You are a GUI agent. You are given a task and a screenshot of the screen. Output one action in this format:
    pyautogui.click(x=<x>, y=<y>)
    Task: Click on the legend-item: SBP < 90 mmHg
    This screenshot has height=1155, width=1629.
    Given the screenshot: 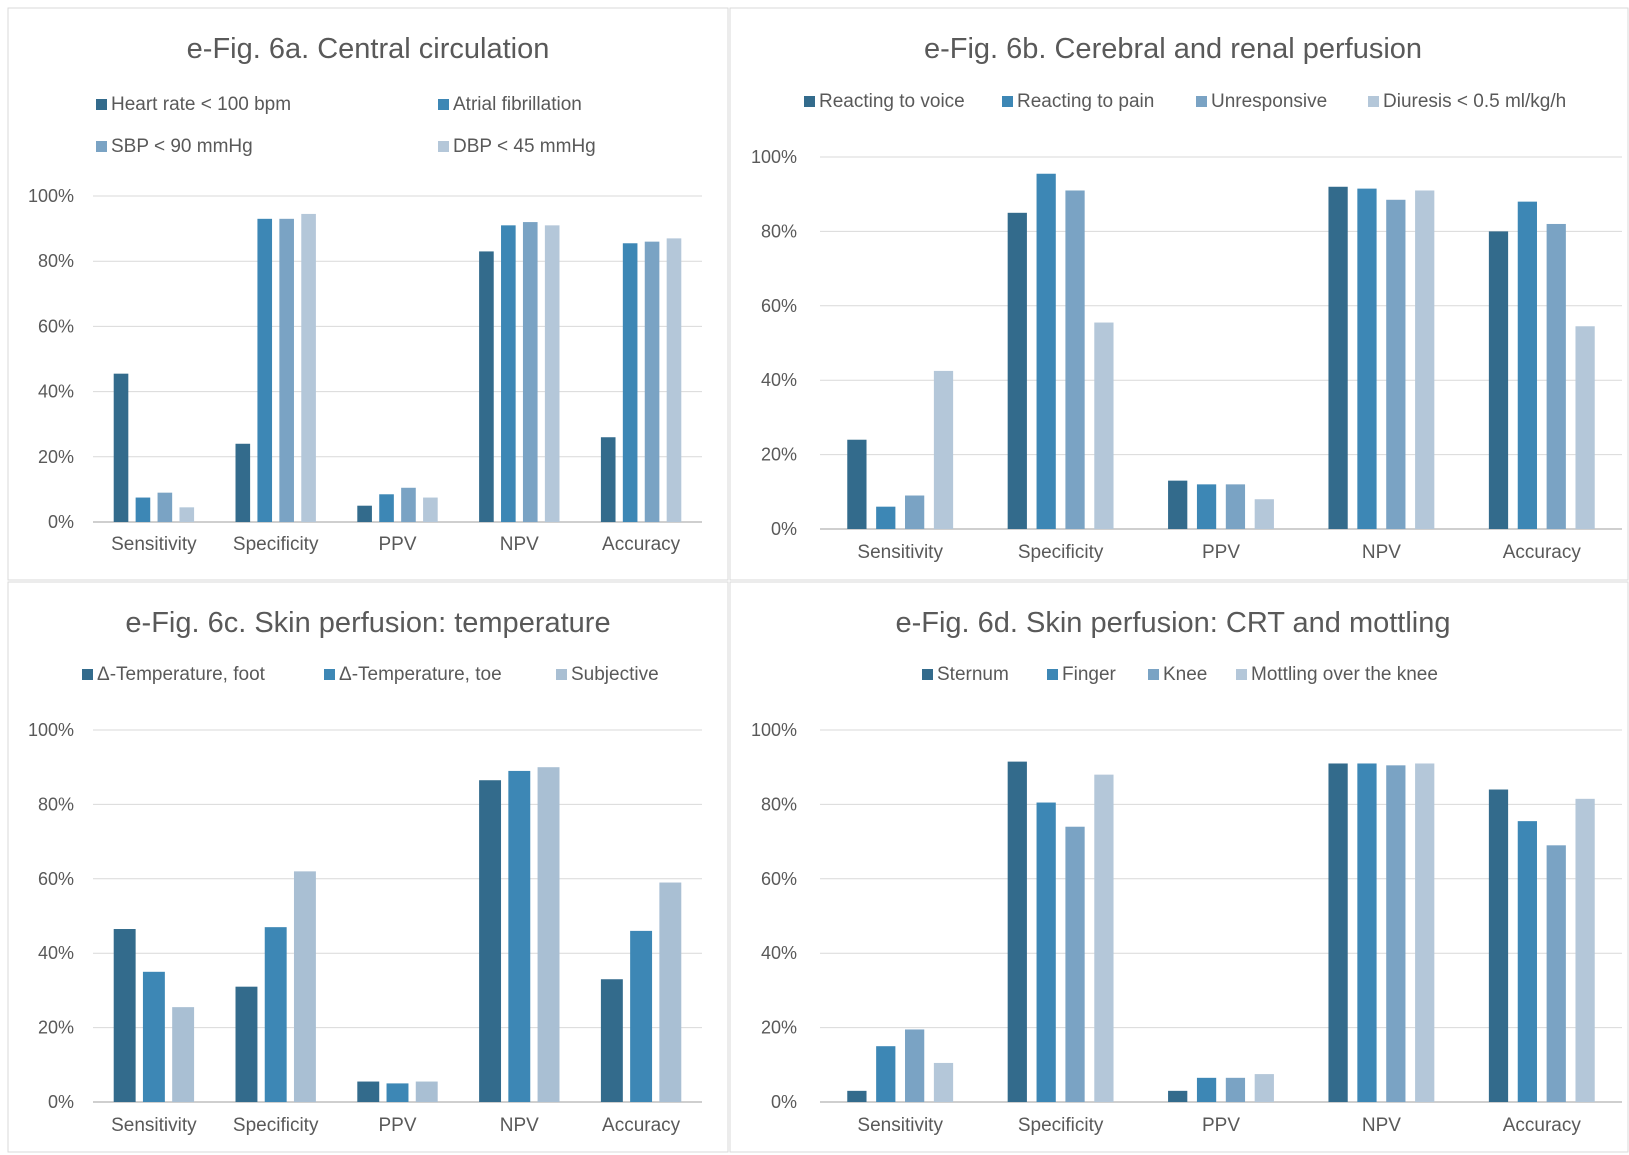 What is the action you would take?
    pyautogui.click(x=174, y=146)
    